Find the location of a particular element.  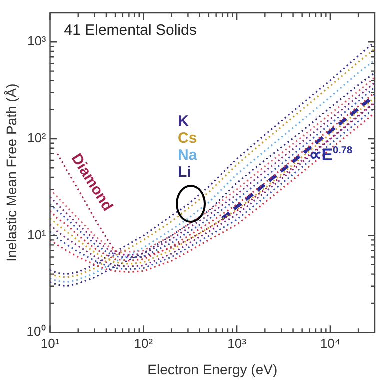

text: Cs is located at coordinates (188, 138).